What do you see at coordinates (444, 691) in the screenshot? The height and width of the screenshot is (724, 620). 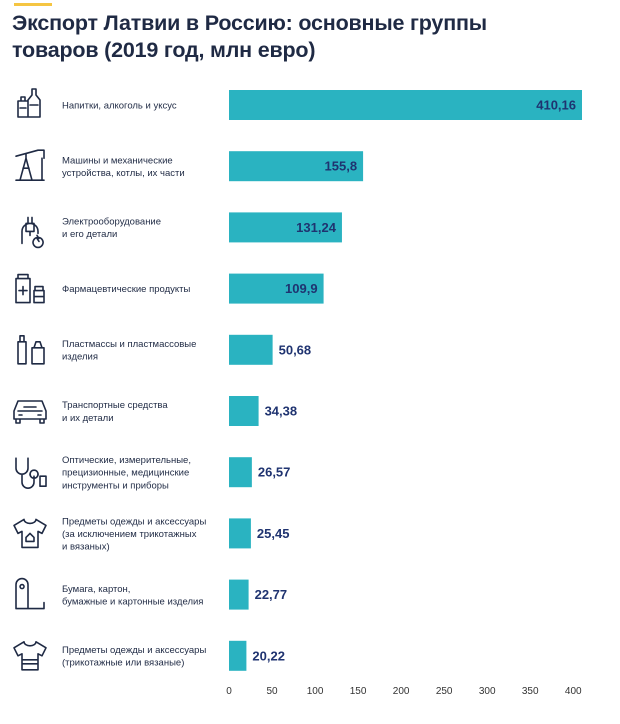 I see `x-tick-label: 250` at bounding box center [444, 691].